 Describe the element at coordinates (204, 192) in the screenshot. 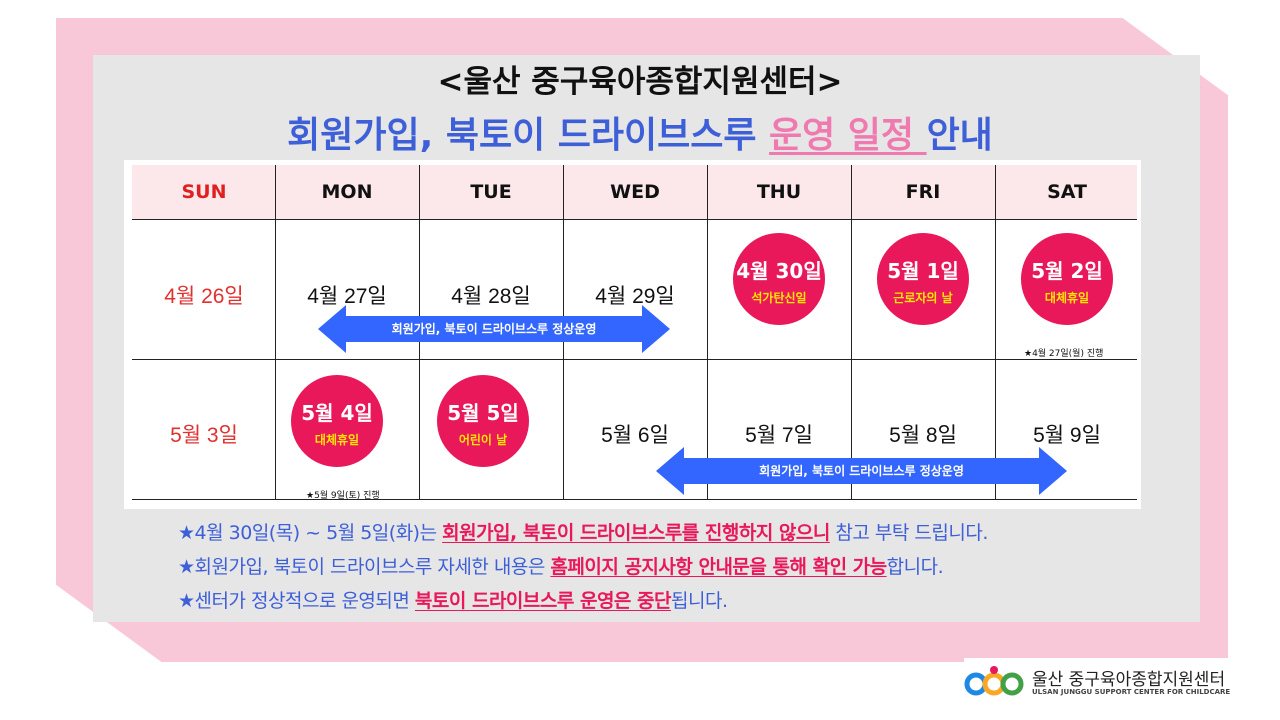

I see `day-header-sun: SUN` at that location.